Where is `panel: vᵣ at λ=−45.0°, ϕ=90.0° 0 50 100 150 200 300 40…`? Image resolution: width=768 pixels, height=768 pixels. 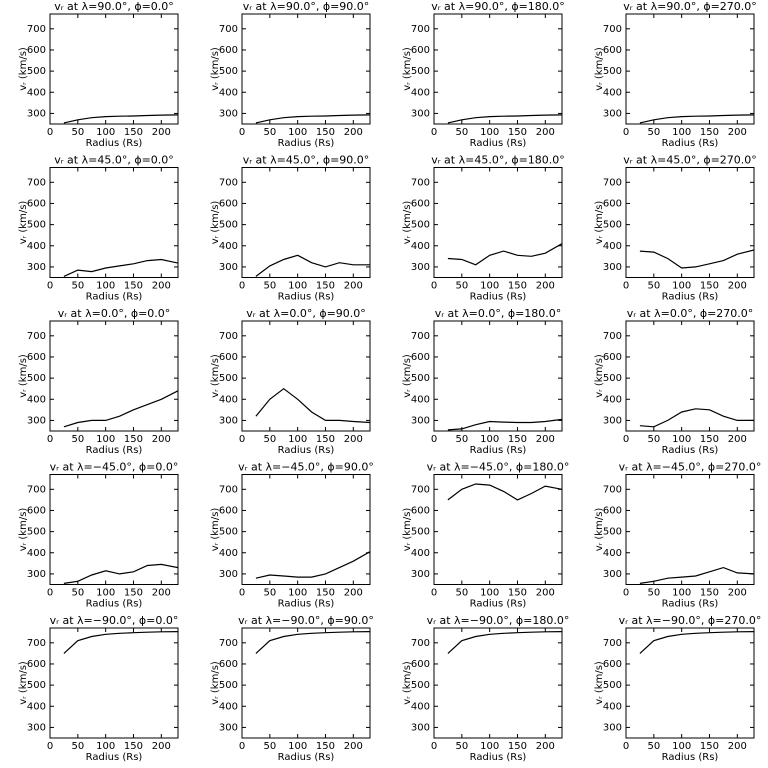
panel: vᵣ at λ=−45.0°, ϕ=90.0° 0 50 100 150 200 300 40… is located at coordinates (292, 535).